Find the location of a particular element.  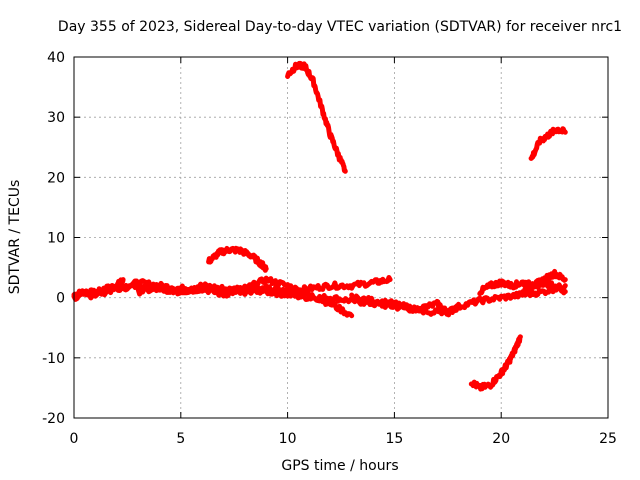

y-tick-label: 20 is located at coordinates (56, 178).